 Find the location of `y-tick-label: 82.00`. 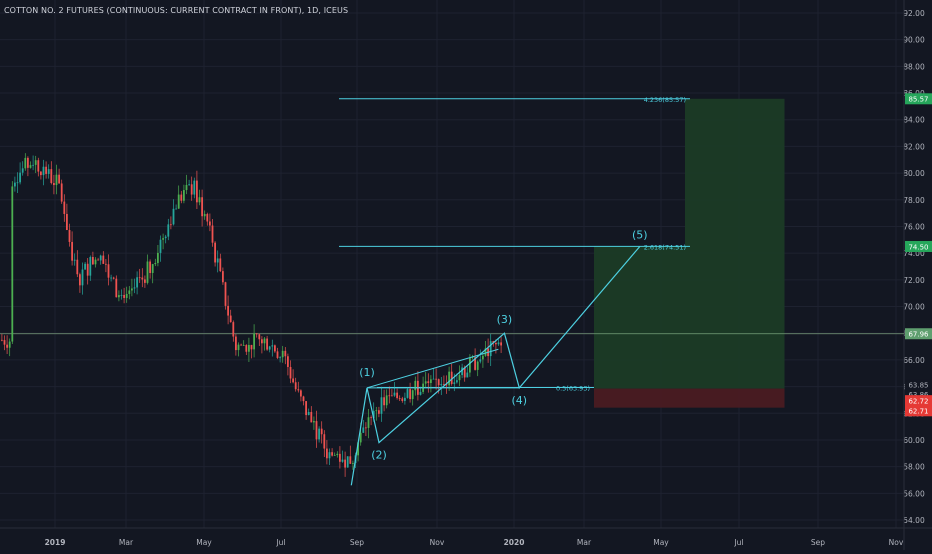

y-tick-label: 82.00 is located at coordinates (914, 146).